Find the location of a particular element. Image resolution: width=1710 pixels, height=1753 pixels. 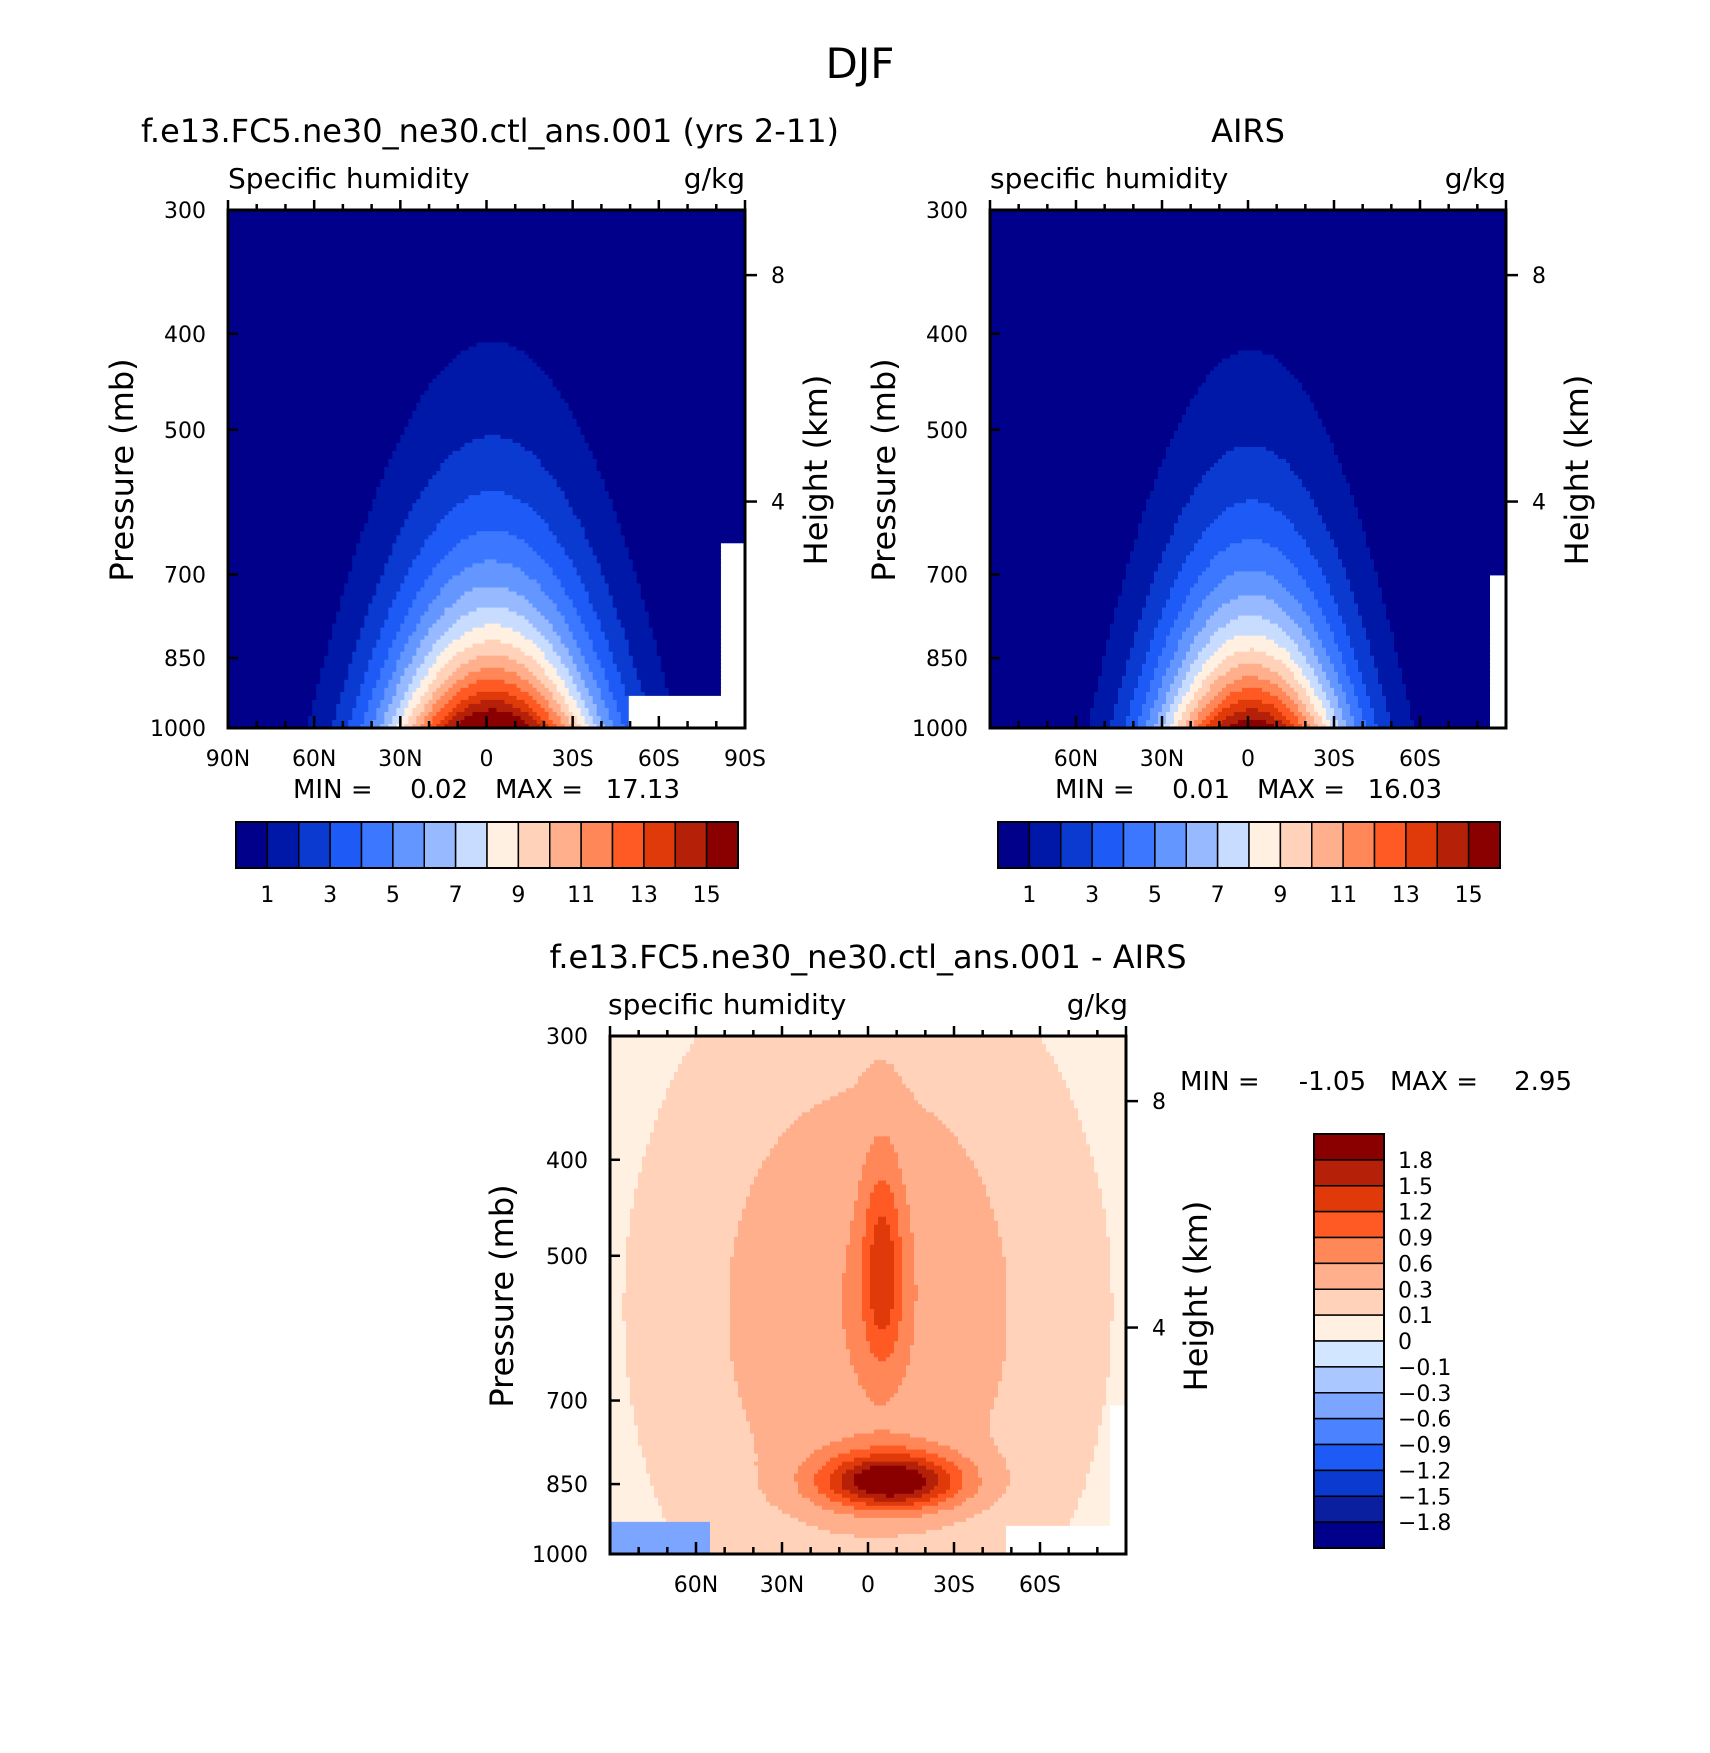

panel-diff-ytick-label: 300 is located at coordinates (567, 1037).